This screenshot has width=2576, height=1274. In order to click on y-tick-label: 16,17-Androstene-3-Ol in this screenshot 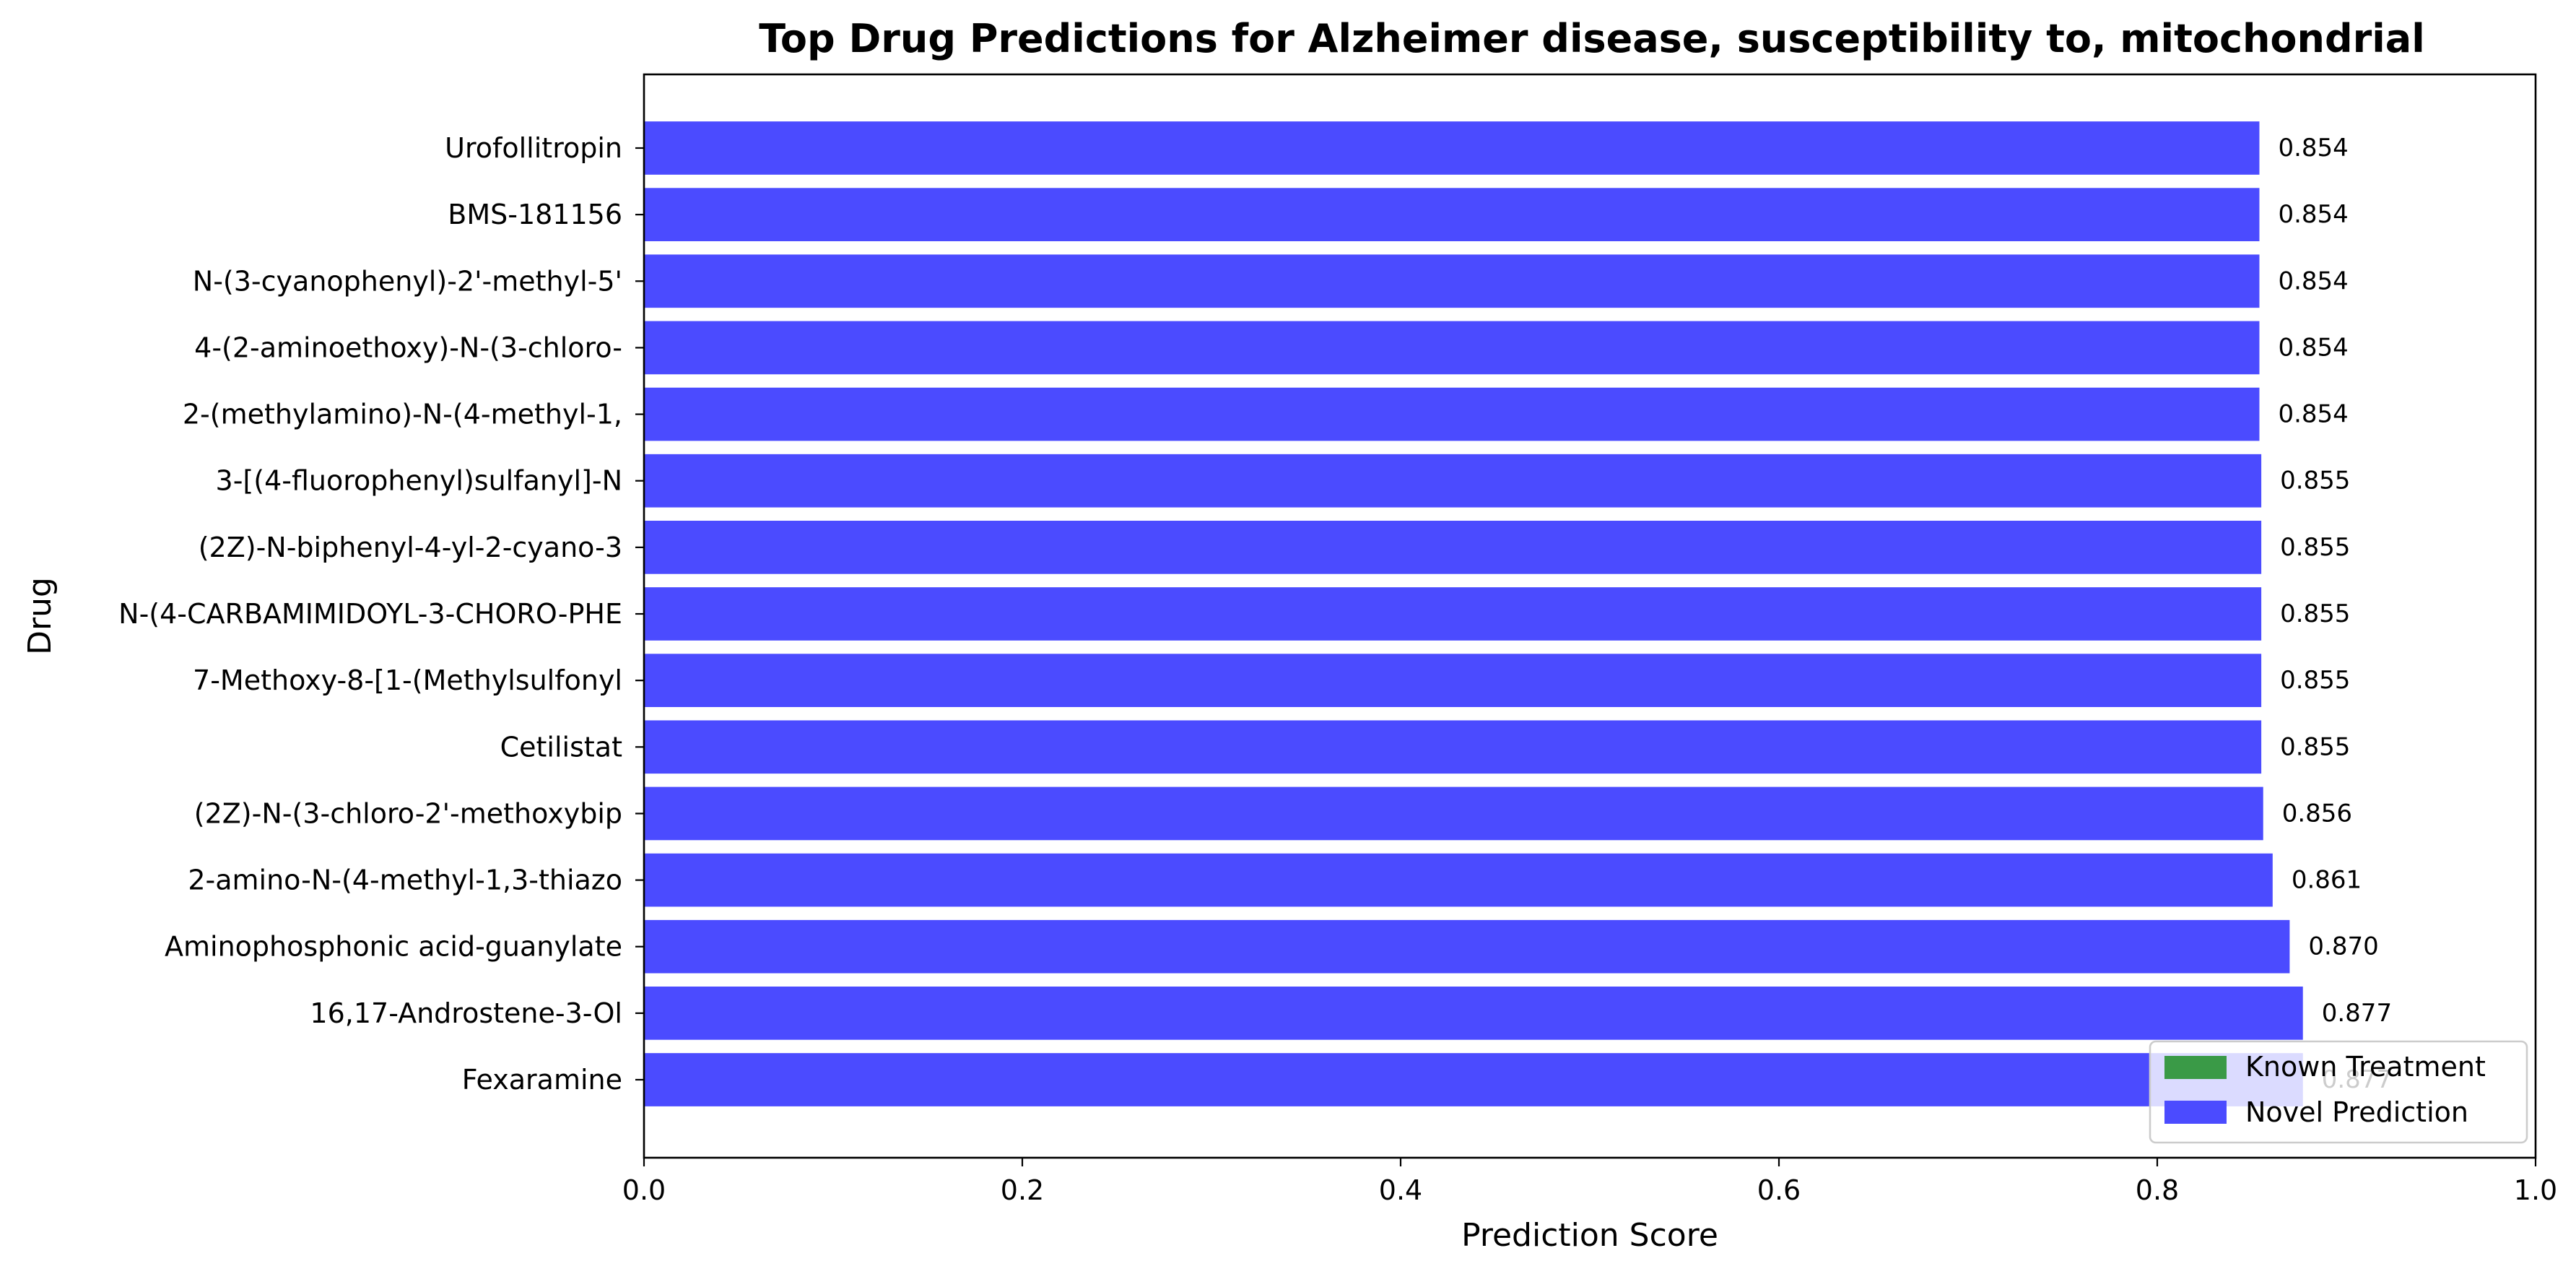, I will do `click(466, 1013)`.